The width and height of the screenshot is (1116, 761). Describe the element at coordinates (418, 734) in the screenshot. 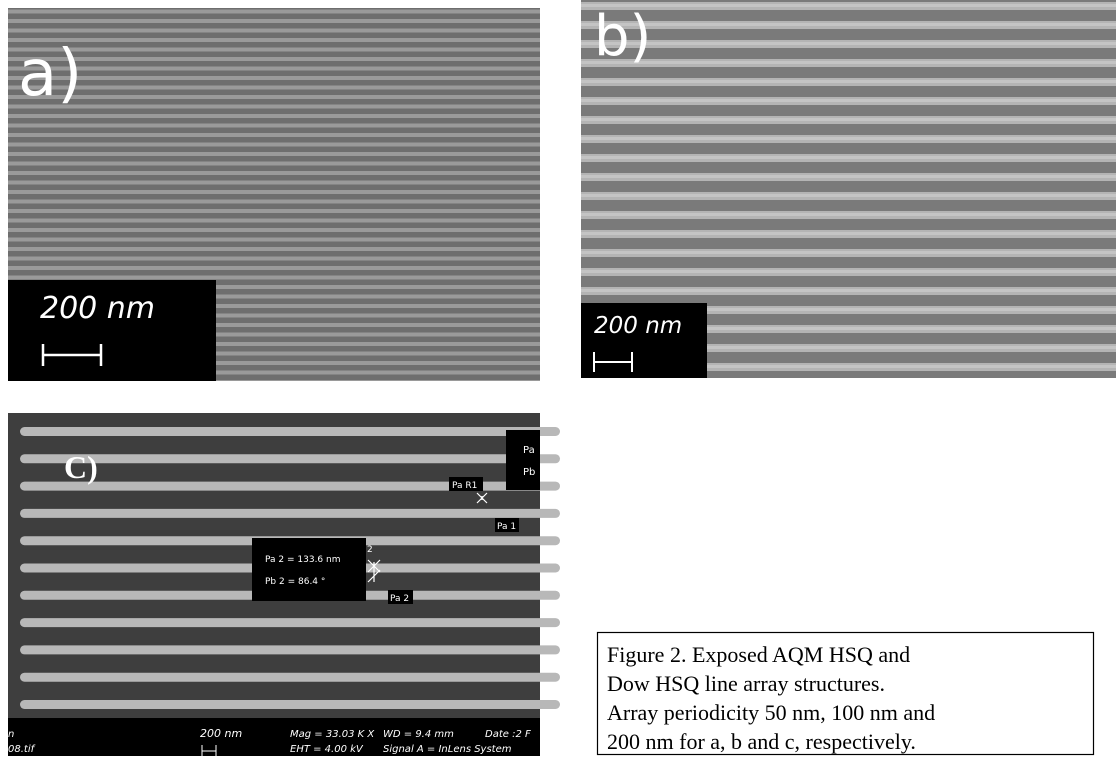

I see `info-text: WD = 9.4 mm` at that location.